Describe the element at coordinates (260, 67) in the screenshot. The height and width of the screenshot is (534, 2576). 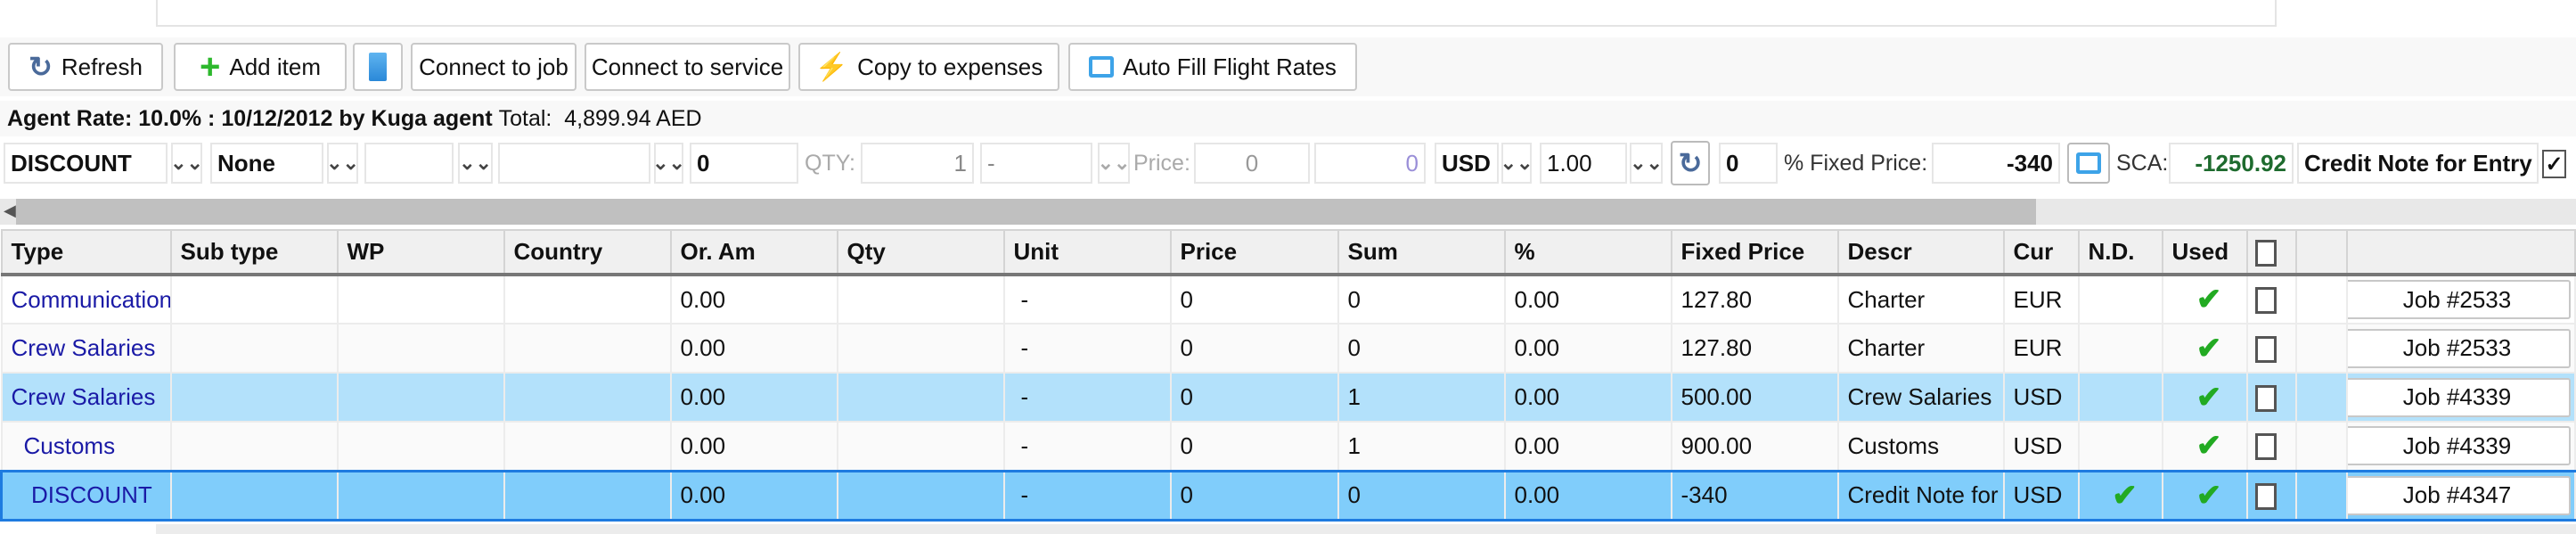
I see `add-item-button: + Add item` at that location.